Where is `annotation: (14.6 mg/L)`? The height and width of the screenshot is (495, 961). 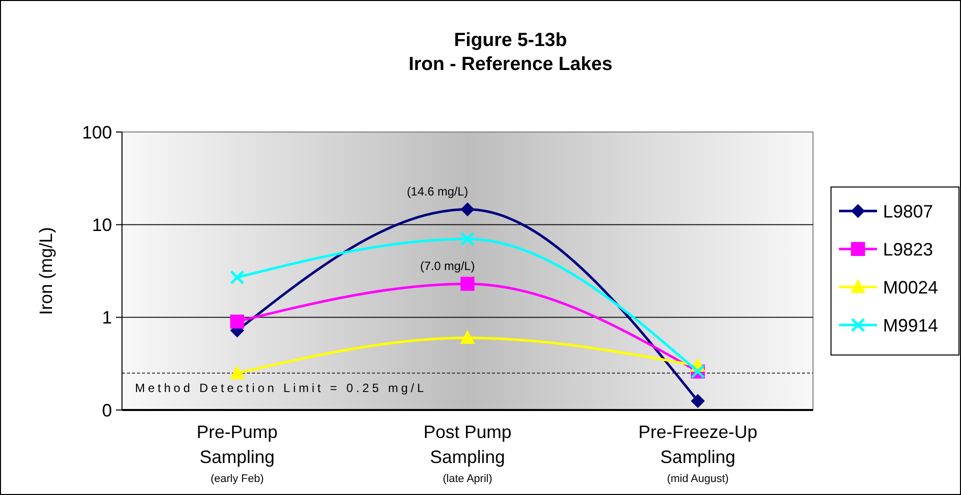
annotation: (14.6 mg/L) is located at coordinates (437, 191).